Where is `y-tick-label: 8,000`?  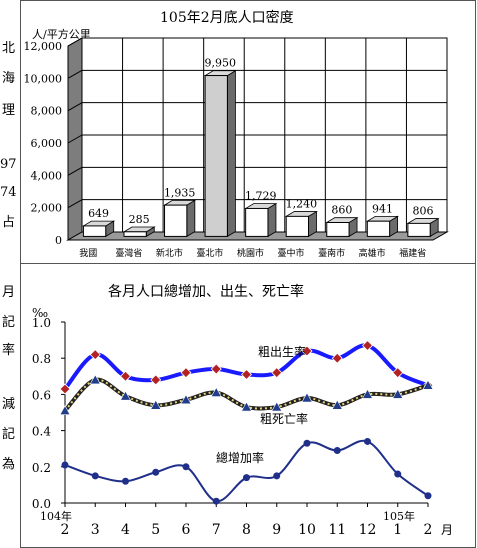 y-tick-label: 8,000 is located at coordinates (47, 111).